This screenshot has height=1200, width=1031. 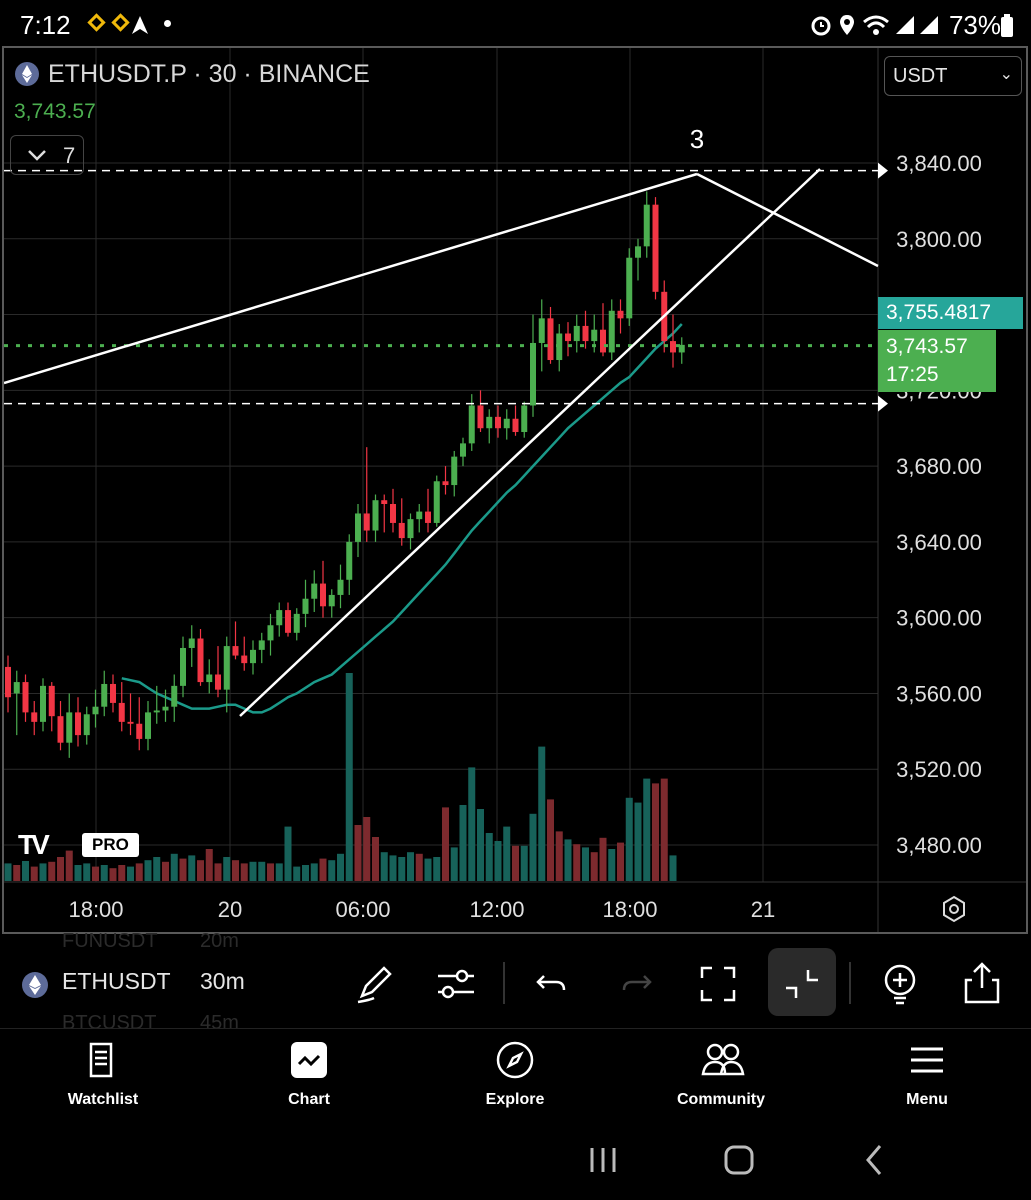 I want to click on currency-select: USDT ⌄, so click(x=953, y=76).